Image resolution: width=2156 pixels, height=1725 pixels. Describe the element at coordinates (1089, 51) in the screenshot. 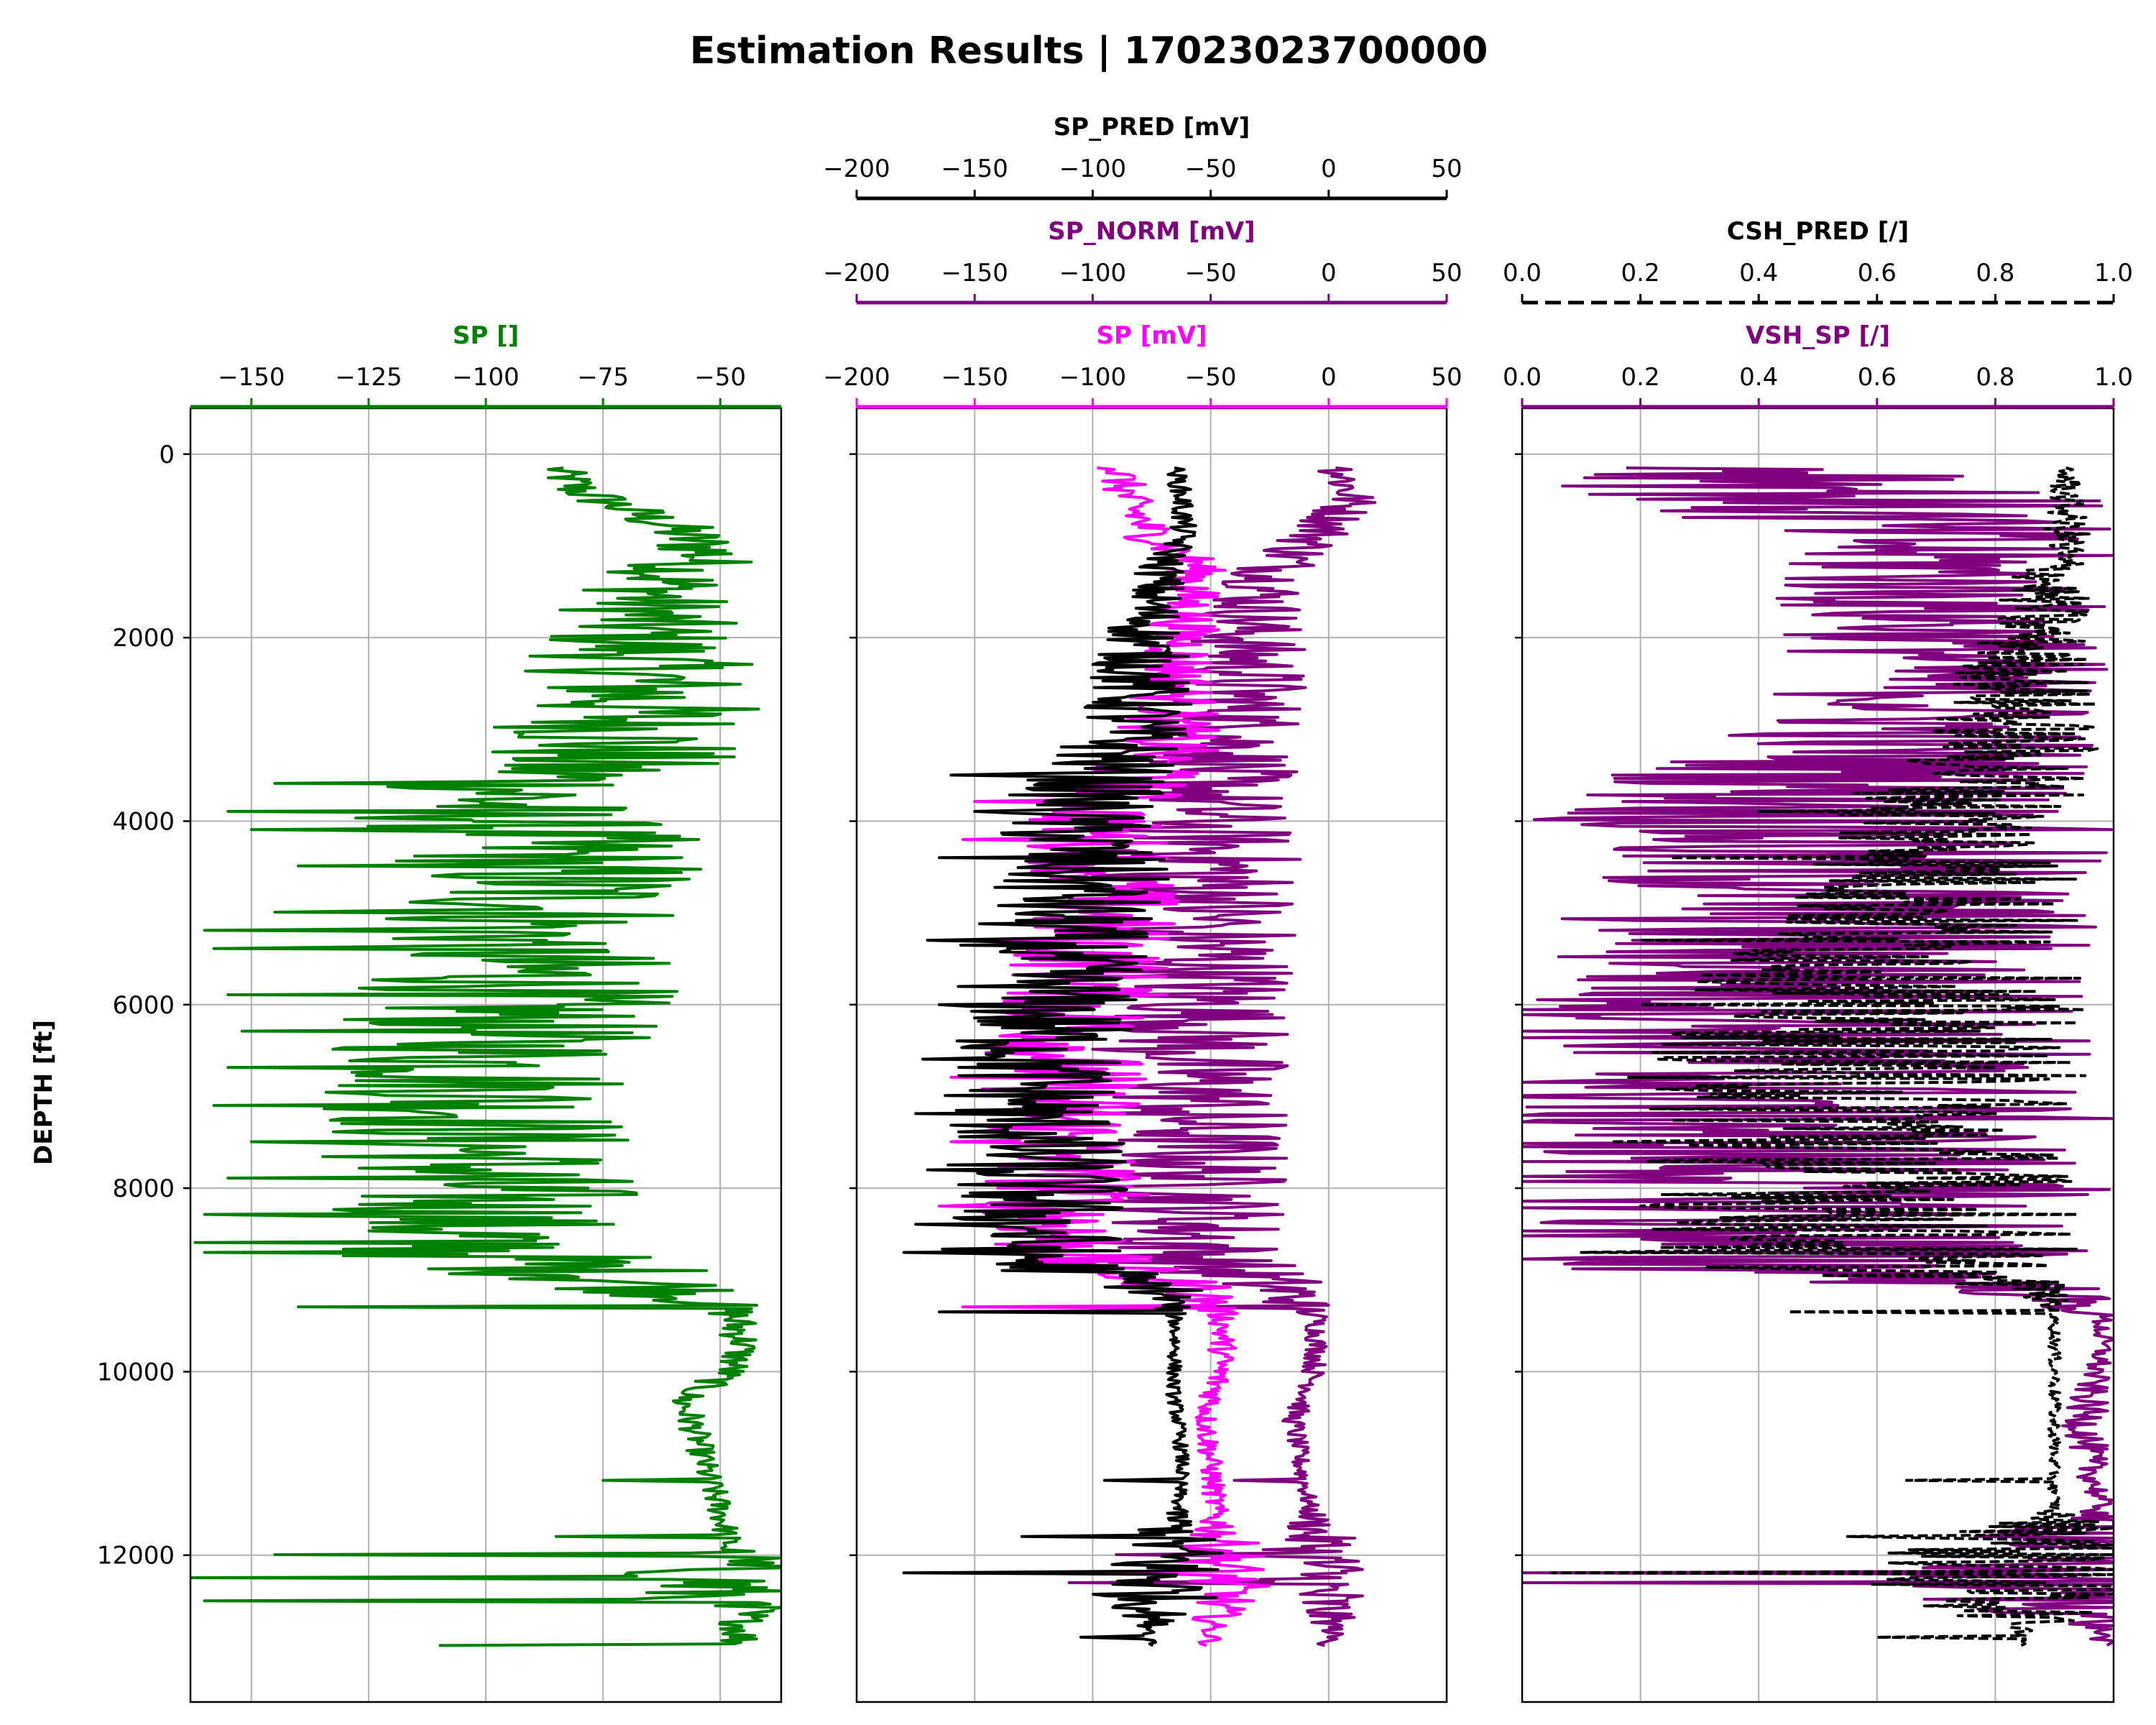

I see `figure-title: Estimation Results | 17023023700000` at that location.